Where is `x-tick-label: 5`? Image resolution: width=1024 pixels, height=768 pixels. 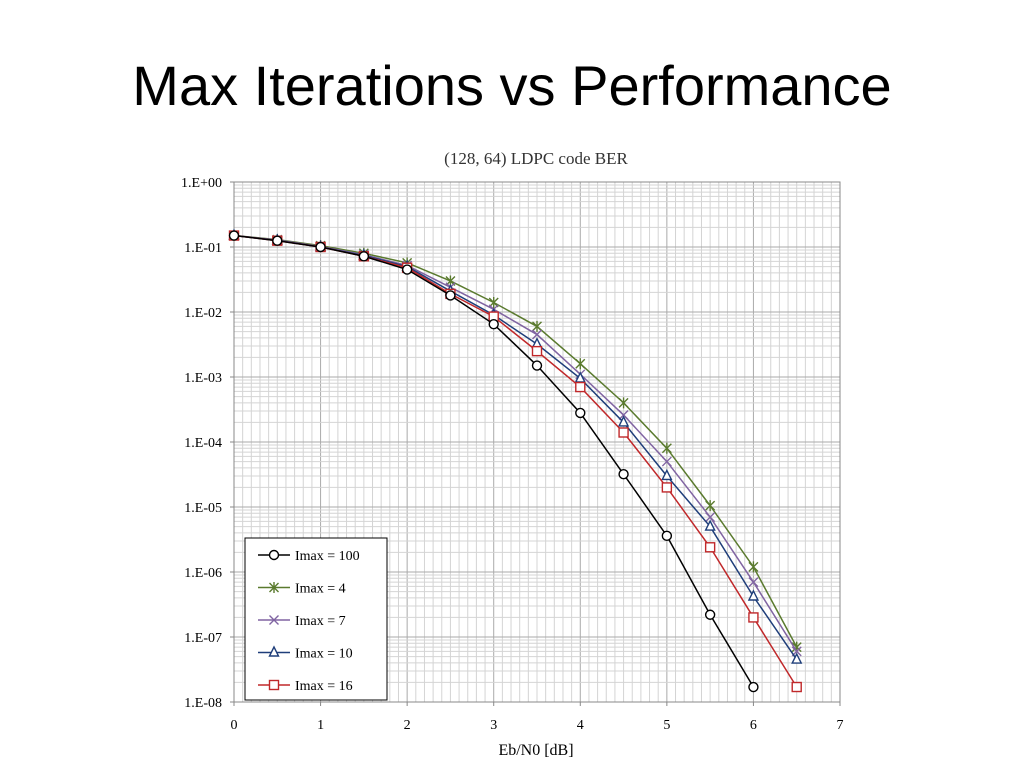 x-tick-label: 5 is located at coordinates (666, 725).